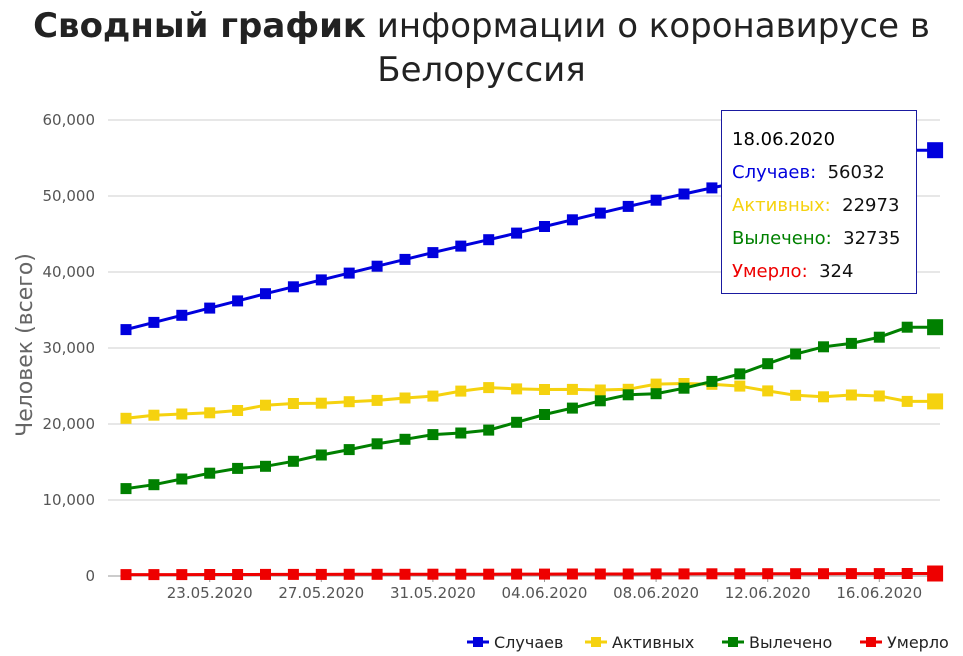  I want to click on legend-item-0: Случаев, so click(515, 642).